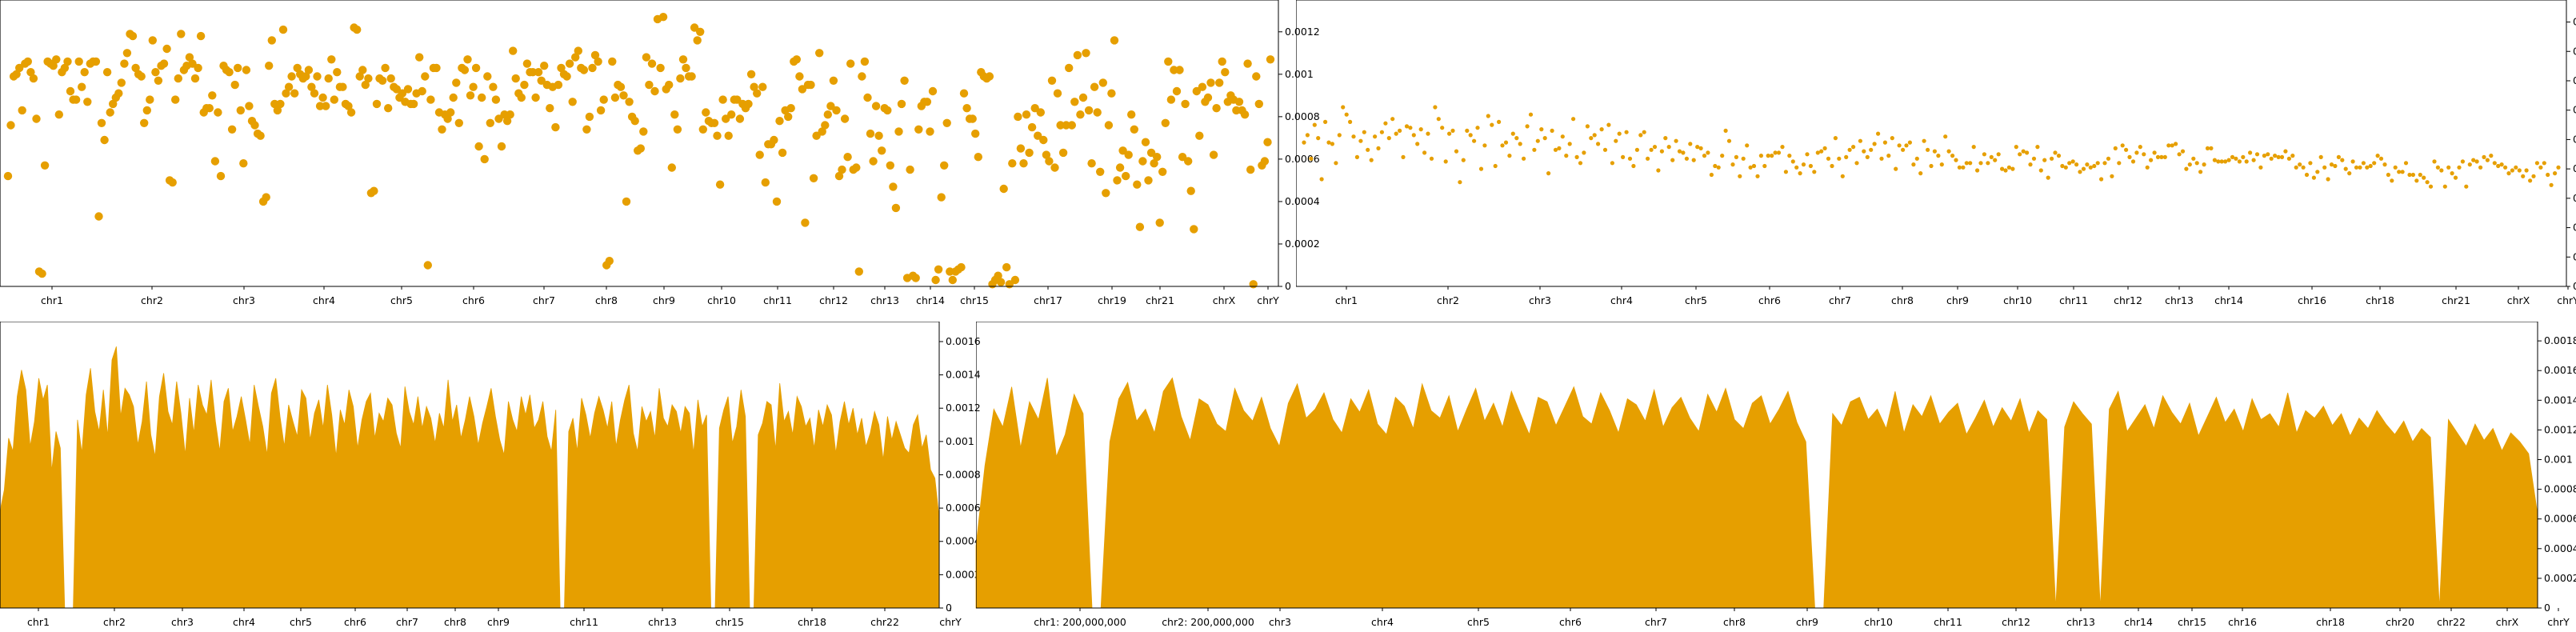  Describe the element at coordinates (1080, 622) in the screenshot. I see `x-tick-label: chr1: 200,000,000` at that location.